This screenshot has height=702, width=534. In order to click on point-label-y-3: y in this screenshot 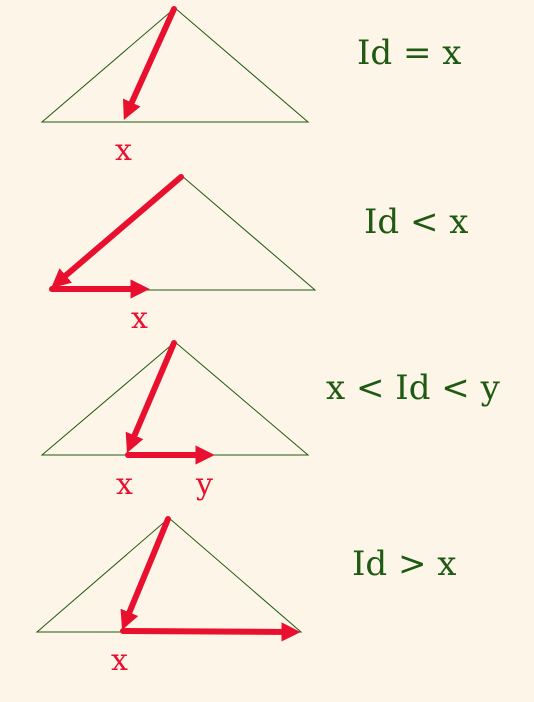, I will do `click(204, 484)`.